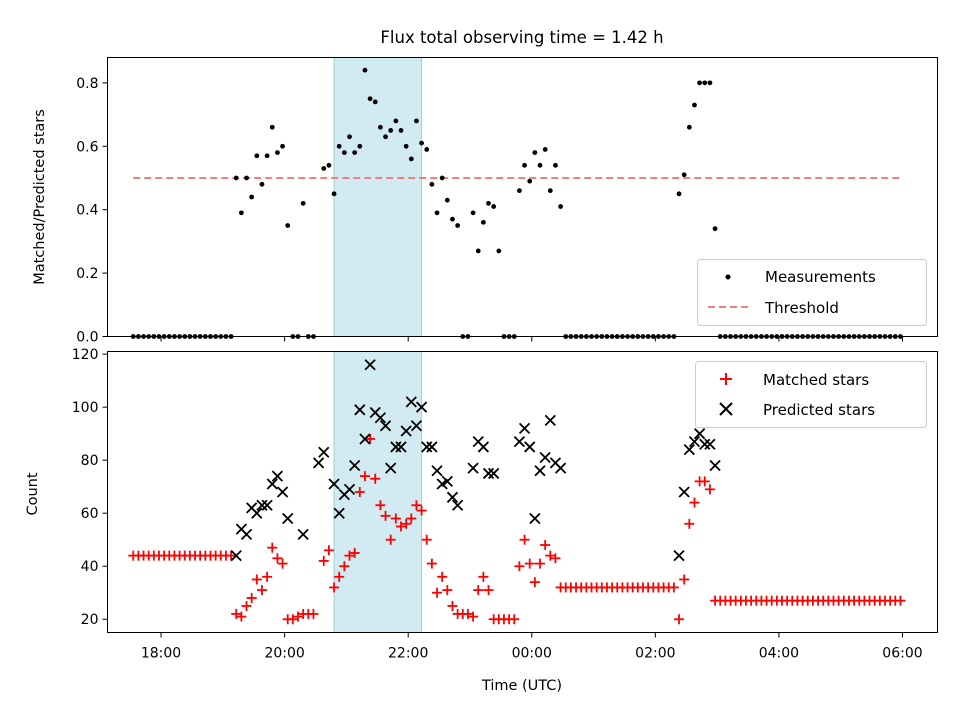  What do you see at coordinates (521, 686) in the screenshot?
I see `bottom-x-axis-label: Time (UTC)` at bounding box center [521, 686].